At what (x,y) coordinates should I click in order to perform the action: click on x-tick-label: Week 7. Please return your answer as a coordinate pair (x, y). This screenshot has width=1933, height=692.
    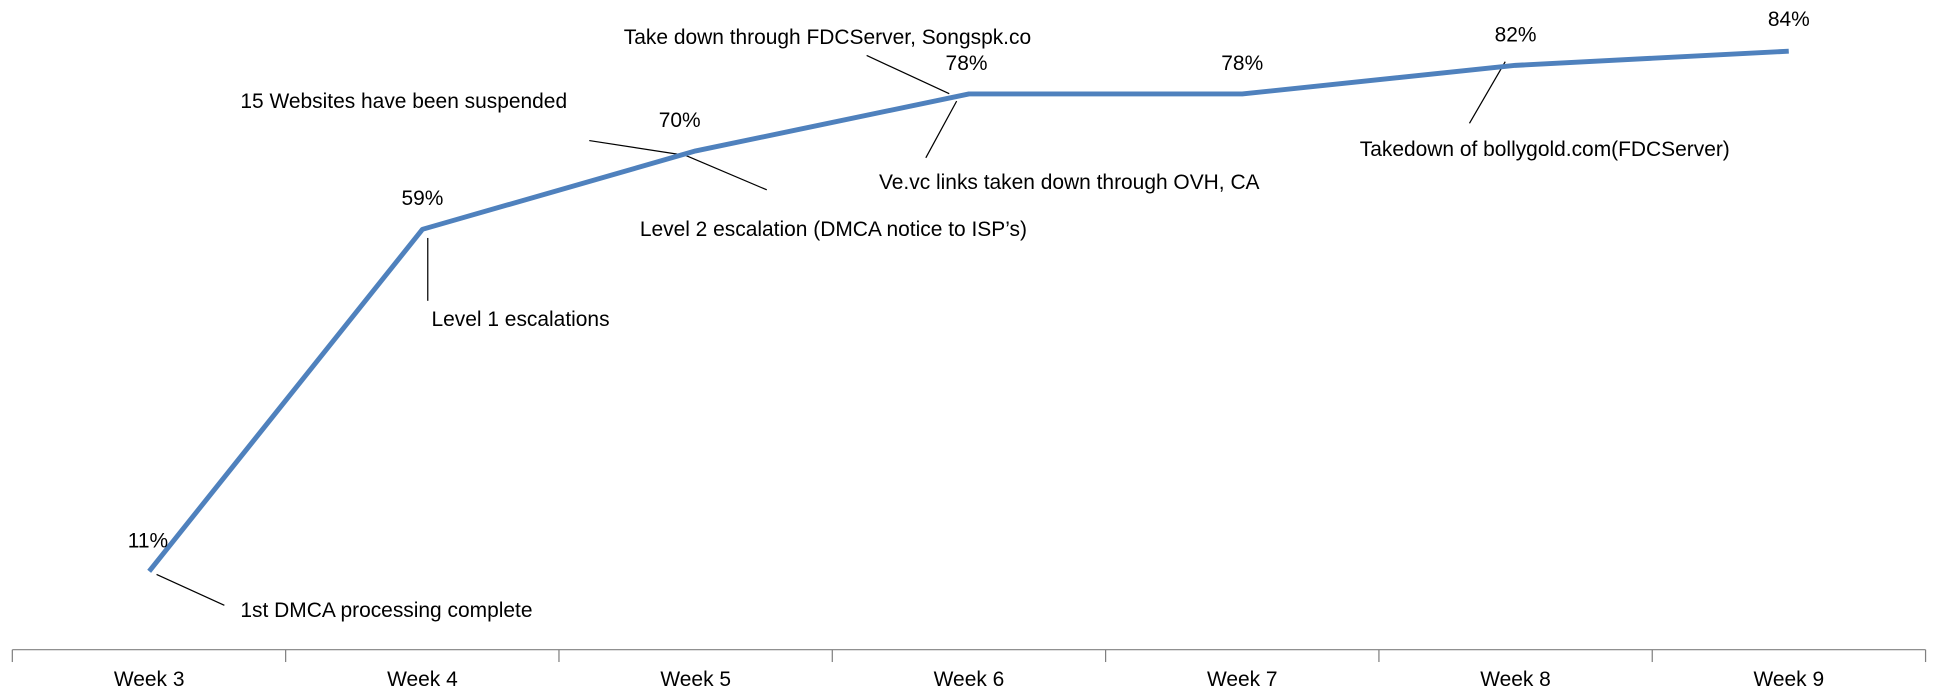
    Looking at the image, I should click on (1242, 679).